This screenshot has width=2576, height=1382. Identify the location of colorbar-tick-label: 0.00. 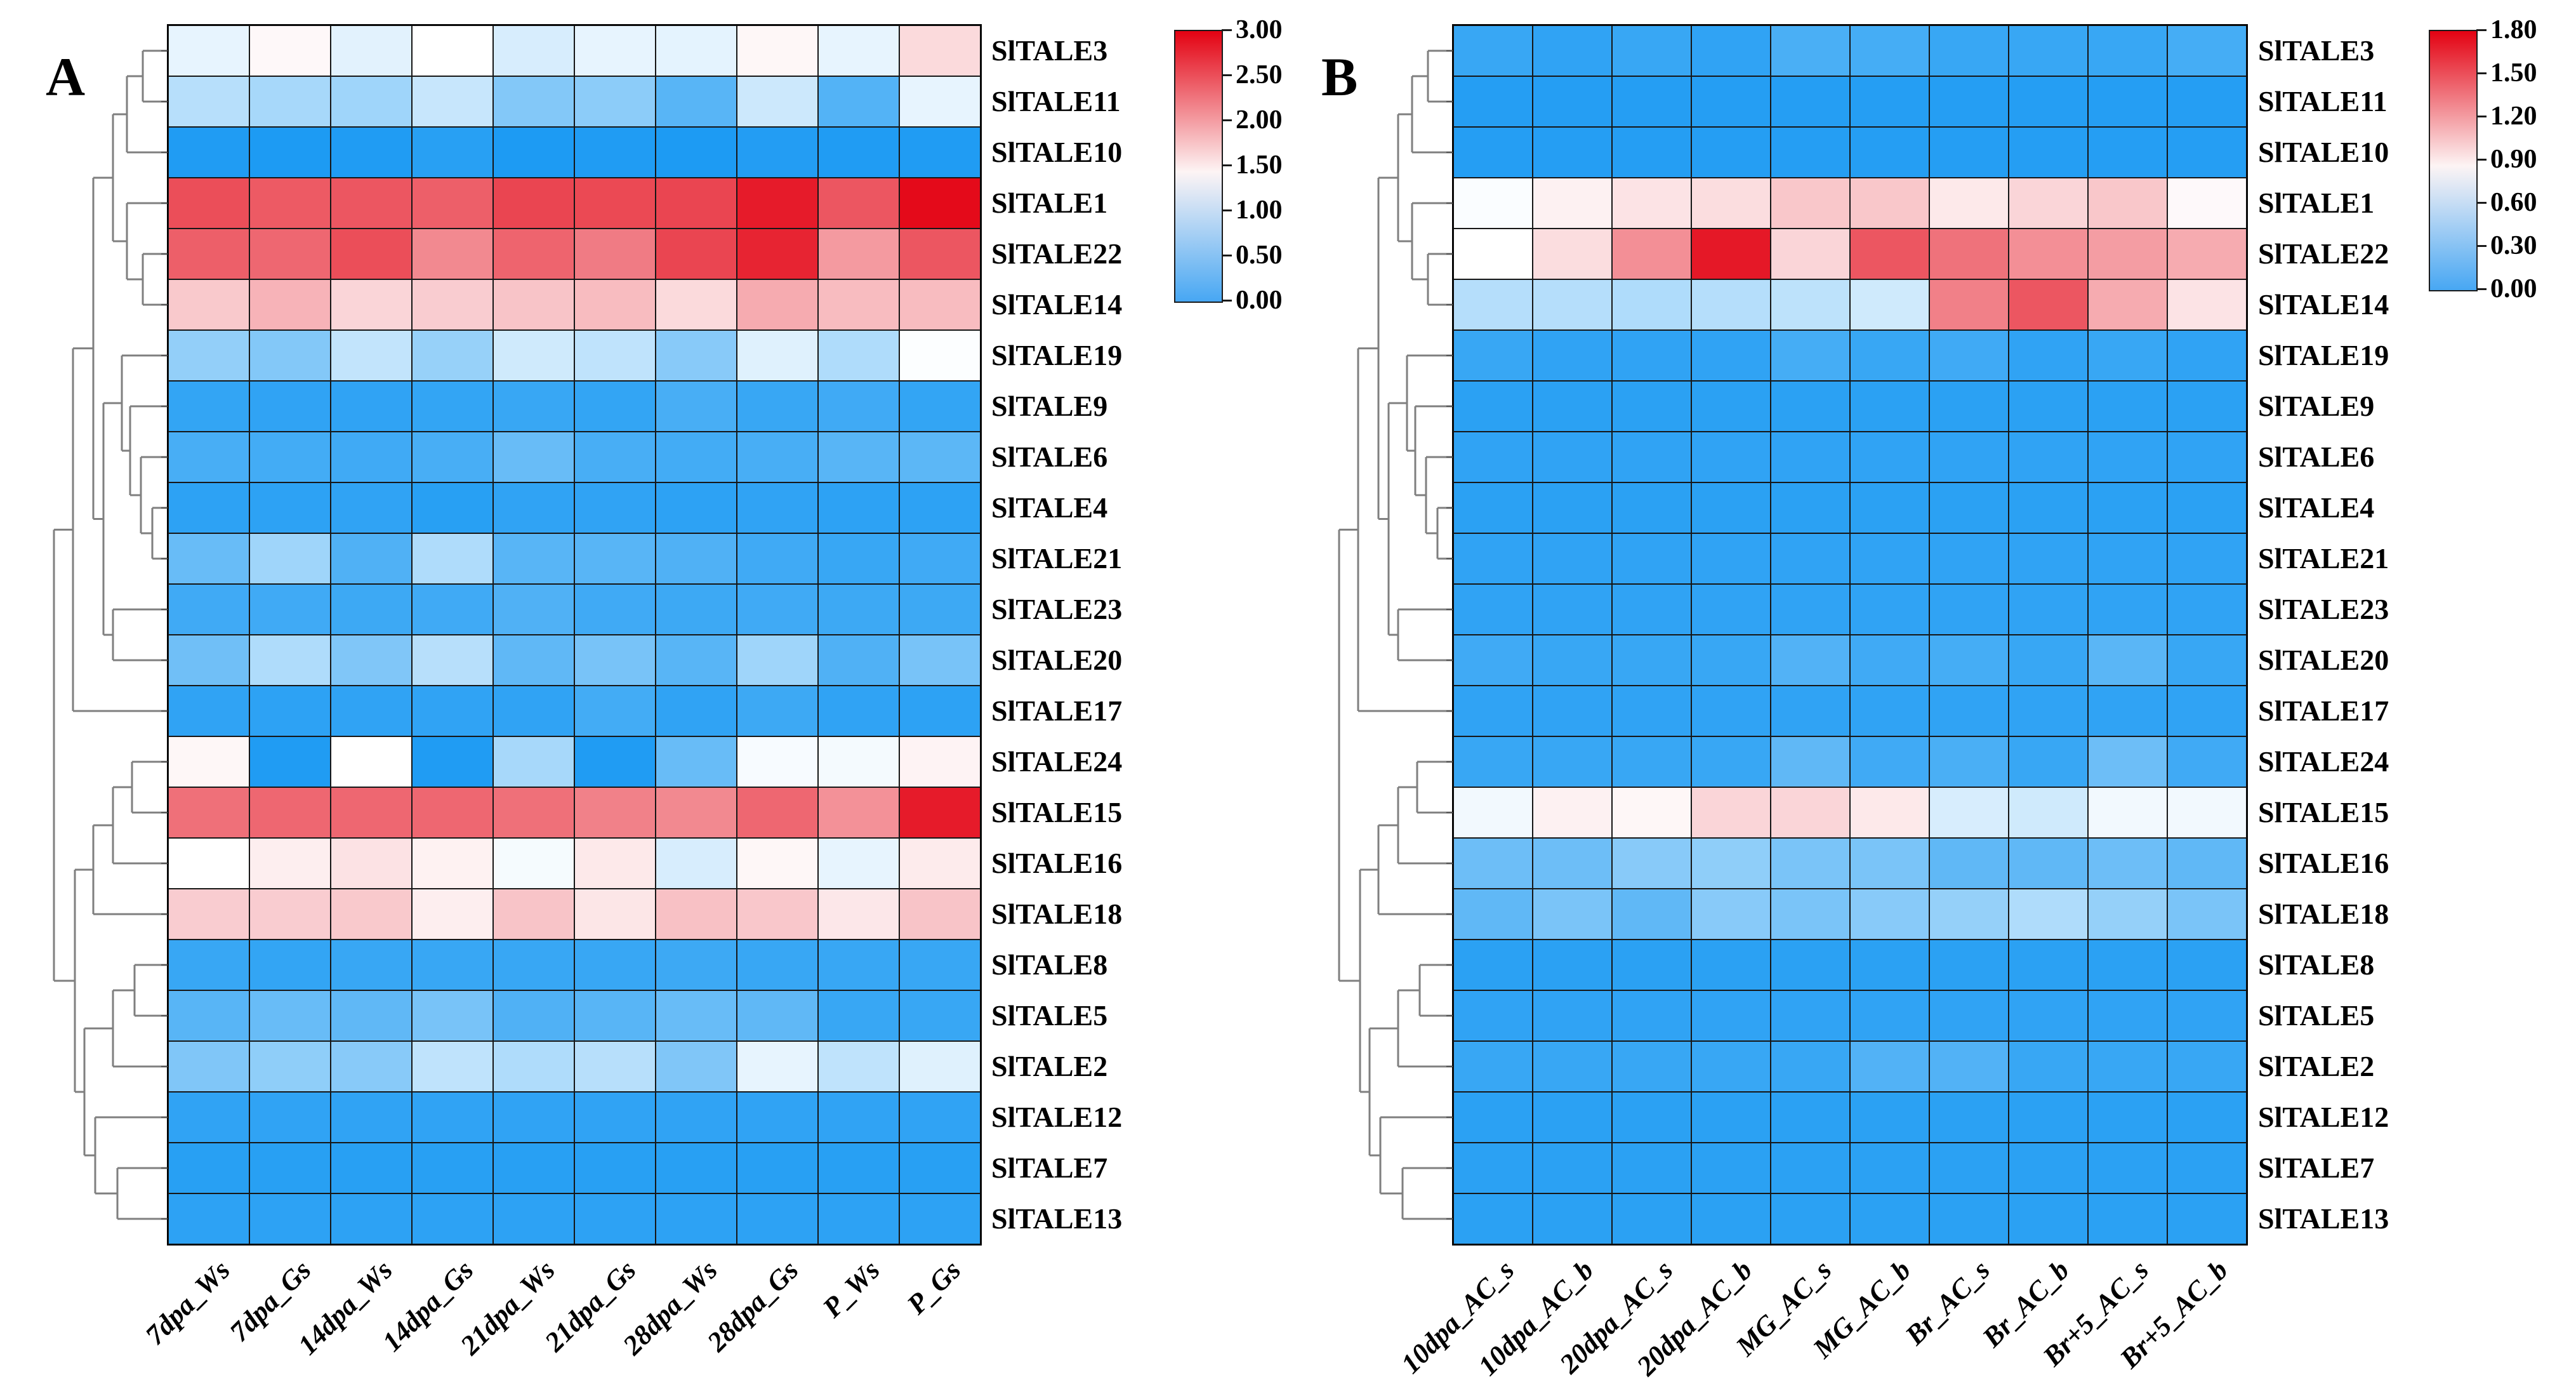
(2513, 289).